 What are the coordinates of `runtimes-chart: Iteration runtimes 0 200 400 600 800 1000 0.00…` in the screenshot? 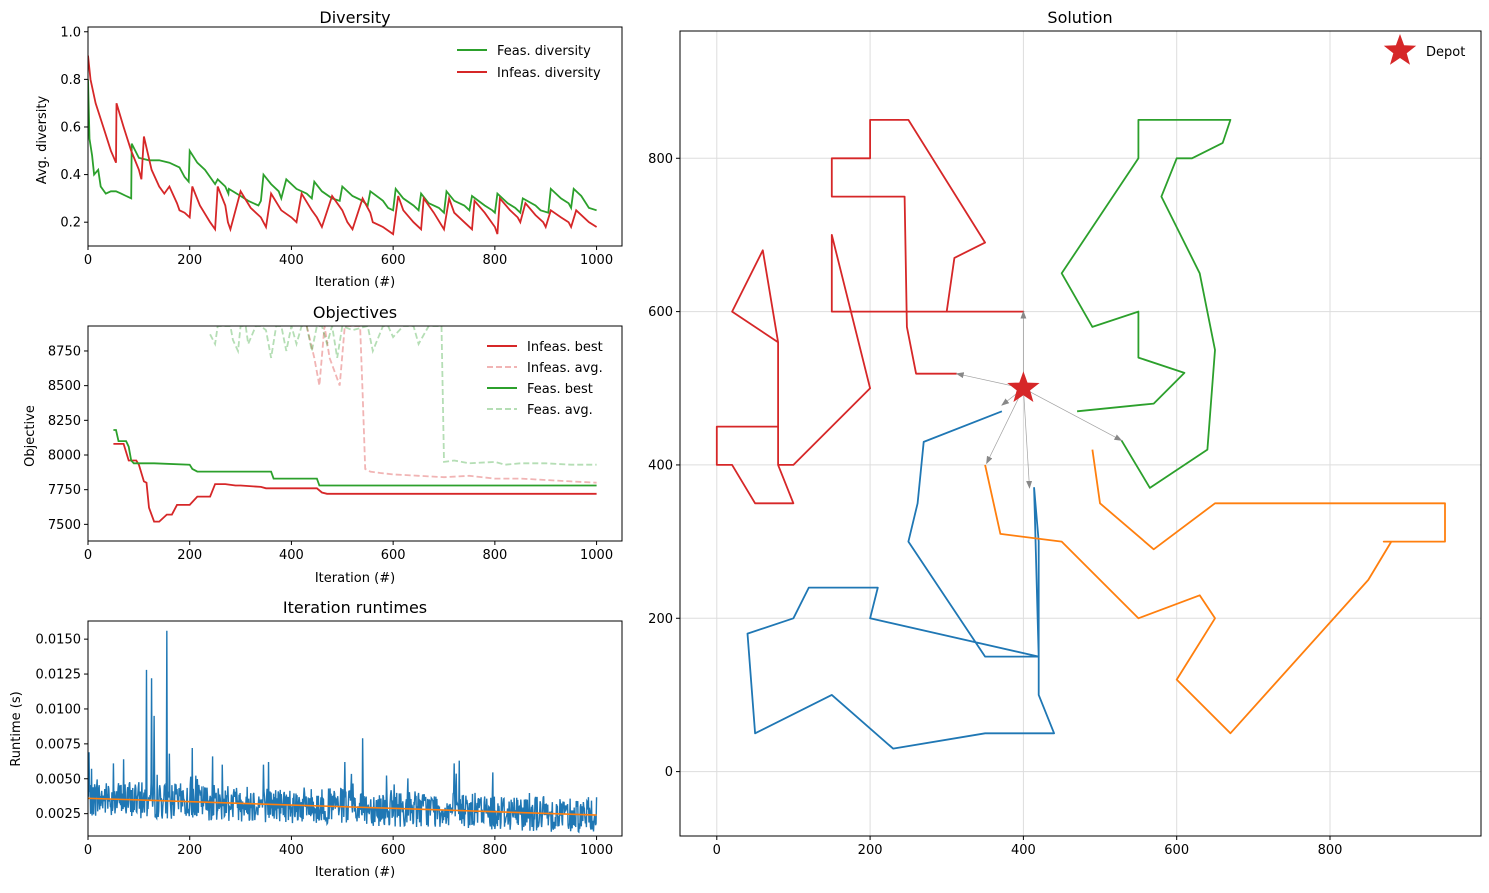 It's located at (316, 739).